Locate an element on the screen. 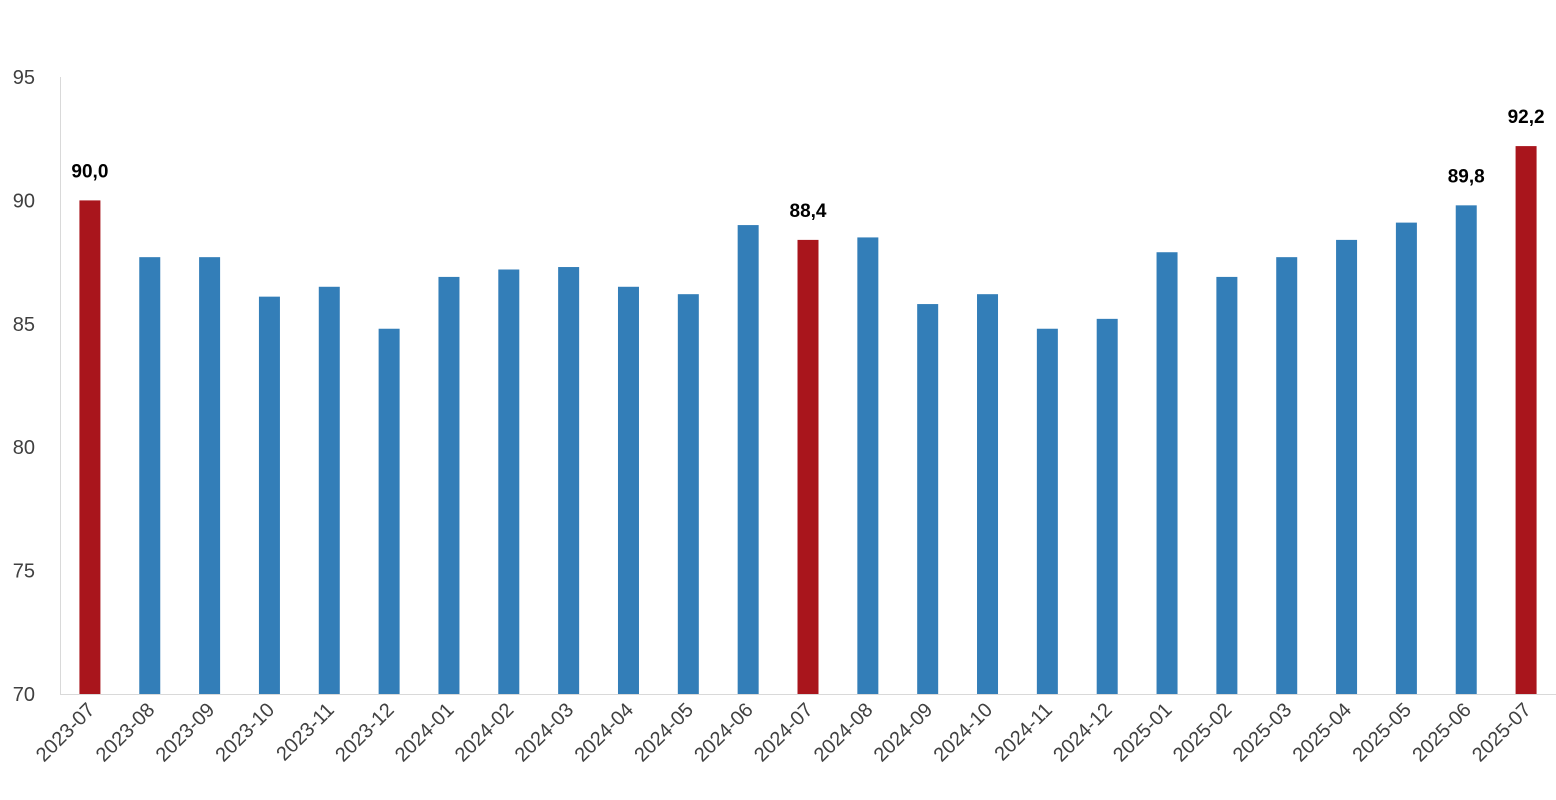 This screenshot has height=800, width=1556. x-tick-label: 2024-09 is located at coordinates (903, 732).